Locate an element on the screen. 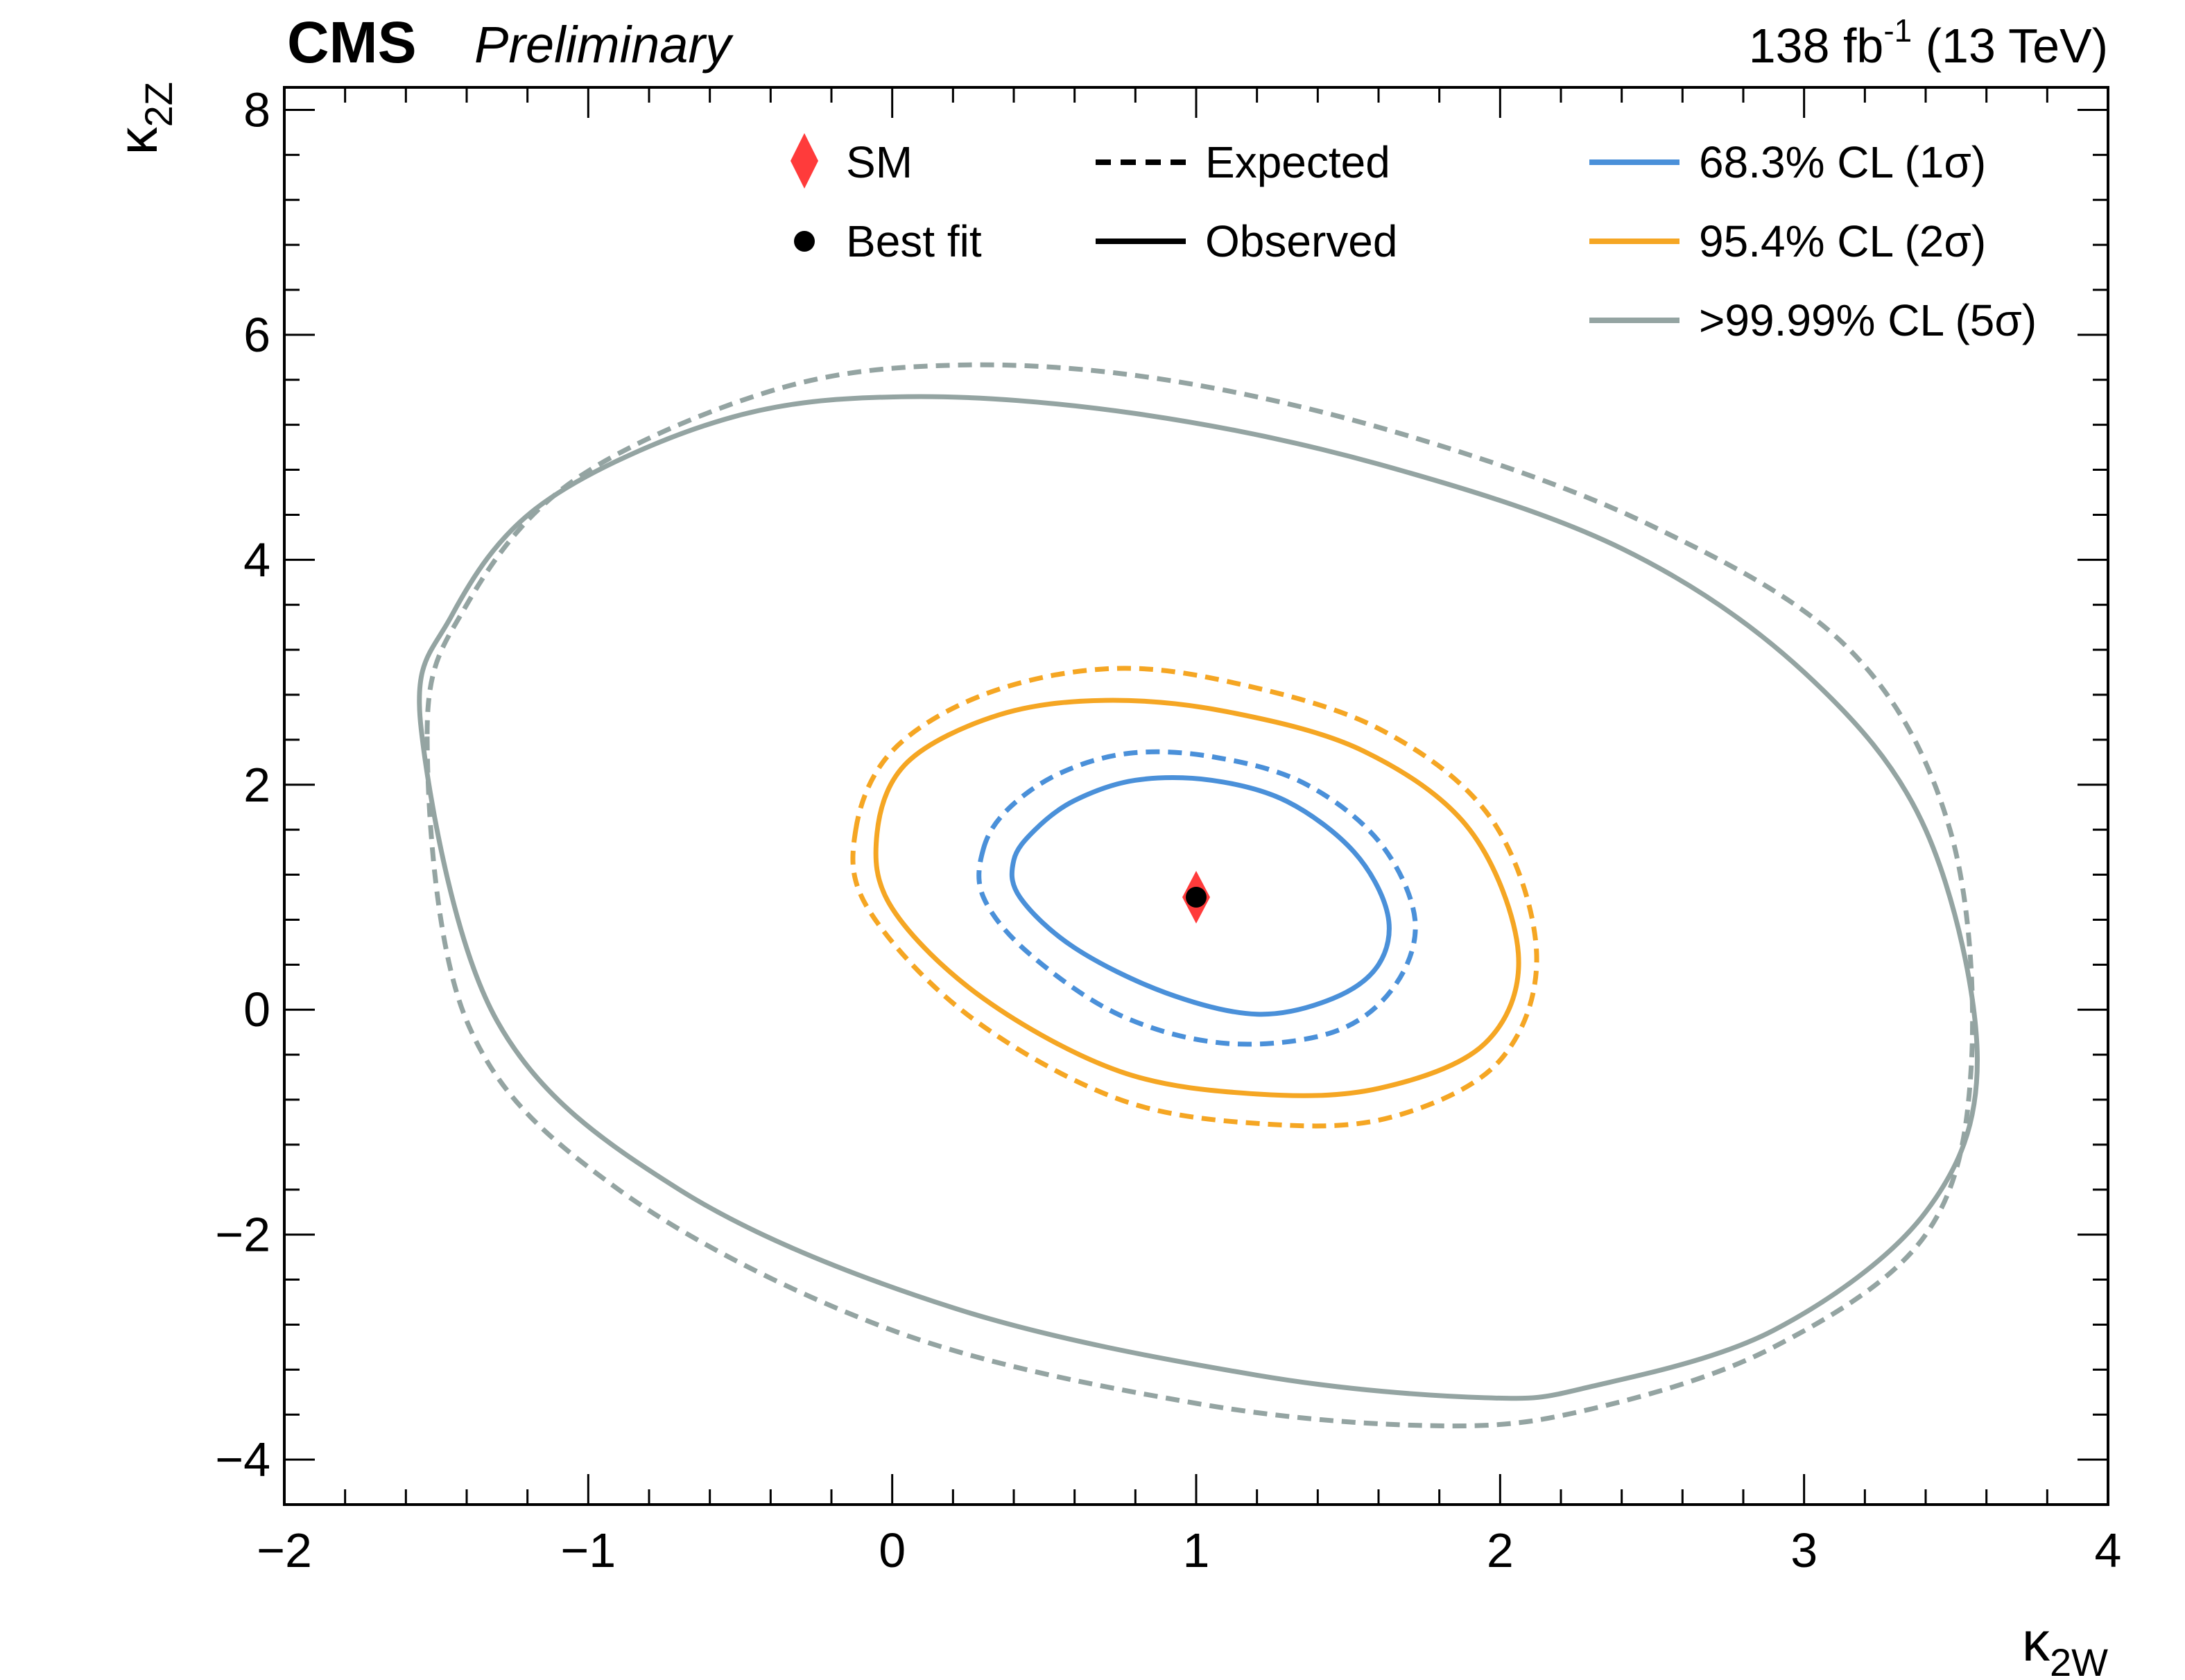 The image size is (2185, 1680). y-axis-symbol: κ is located at coordinates (138, 140).